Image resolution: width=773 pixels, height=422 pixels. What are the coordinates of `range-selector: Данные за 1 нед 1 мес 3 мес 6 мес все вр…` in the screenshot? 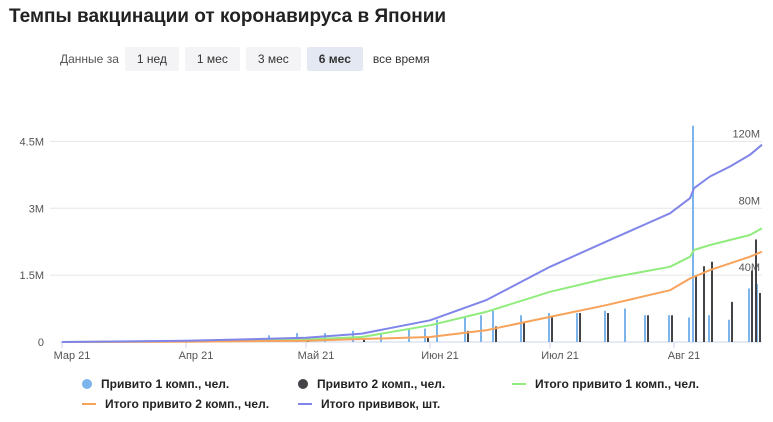 It's located at (250, 59).